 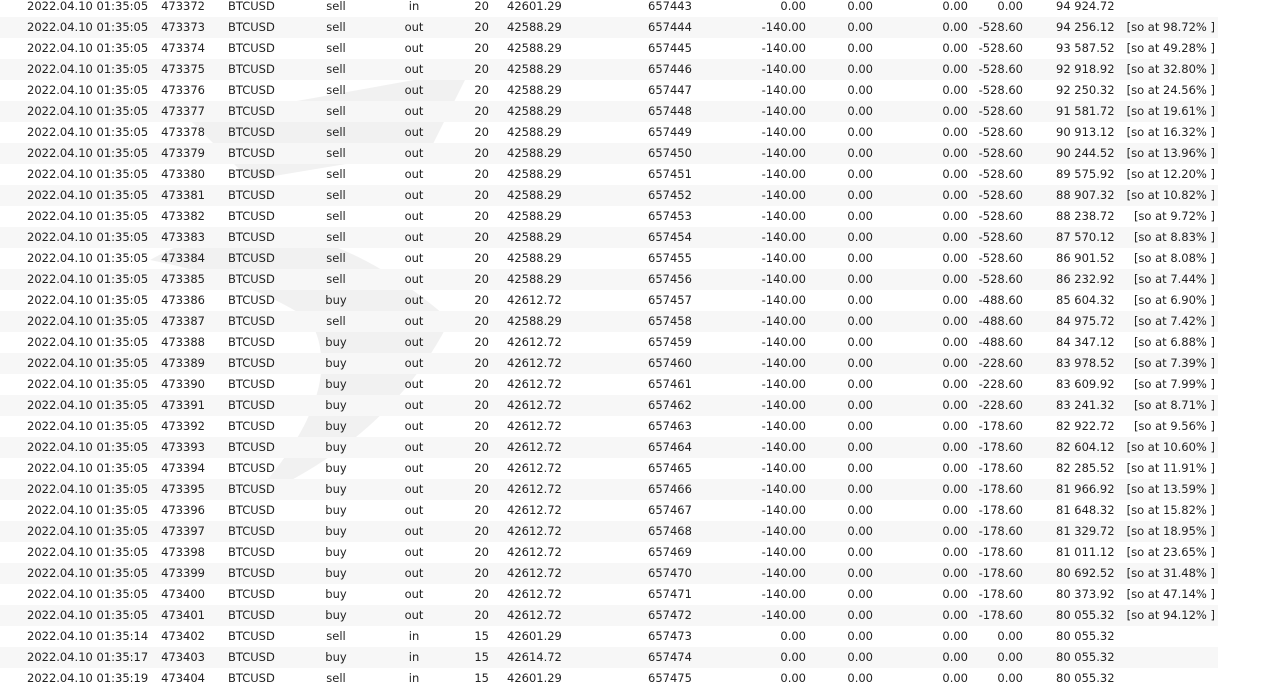 I want to click on deal-id-cell: 473388, so click(x=183, y=342).